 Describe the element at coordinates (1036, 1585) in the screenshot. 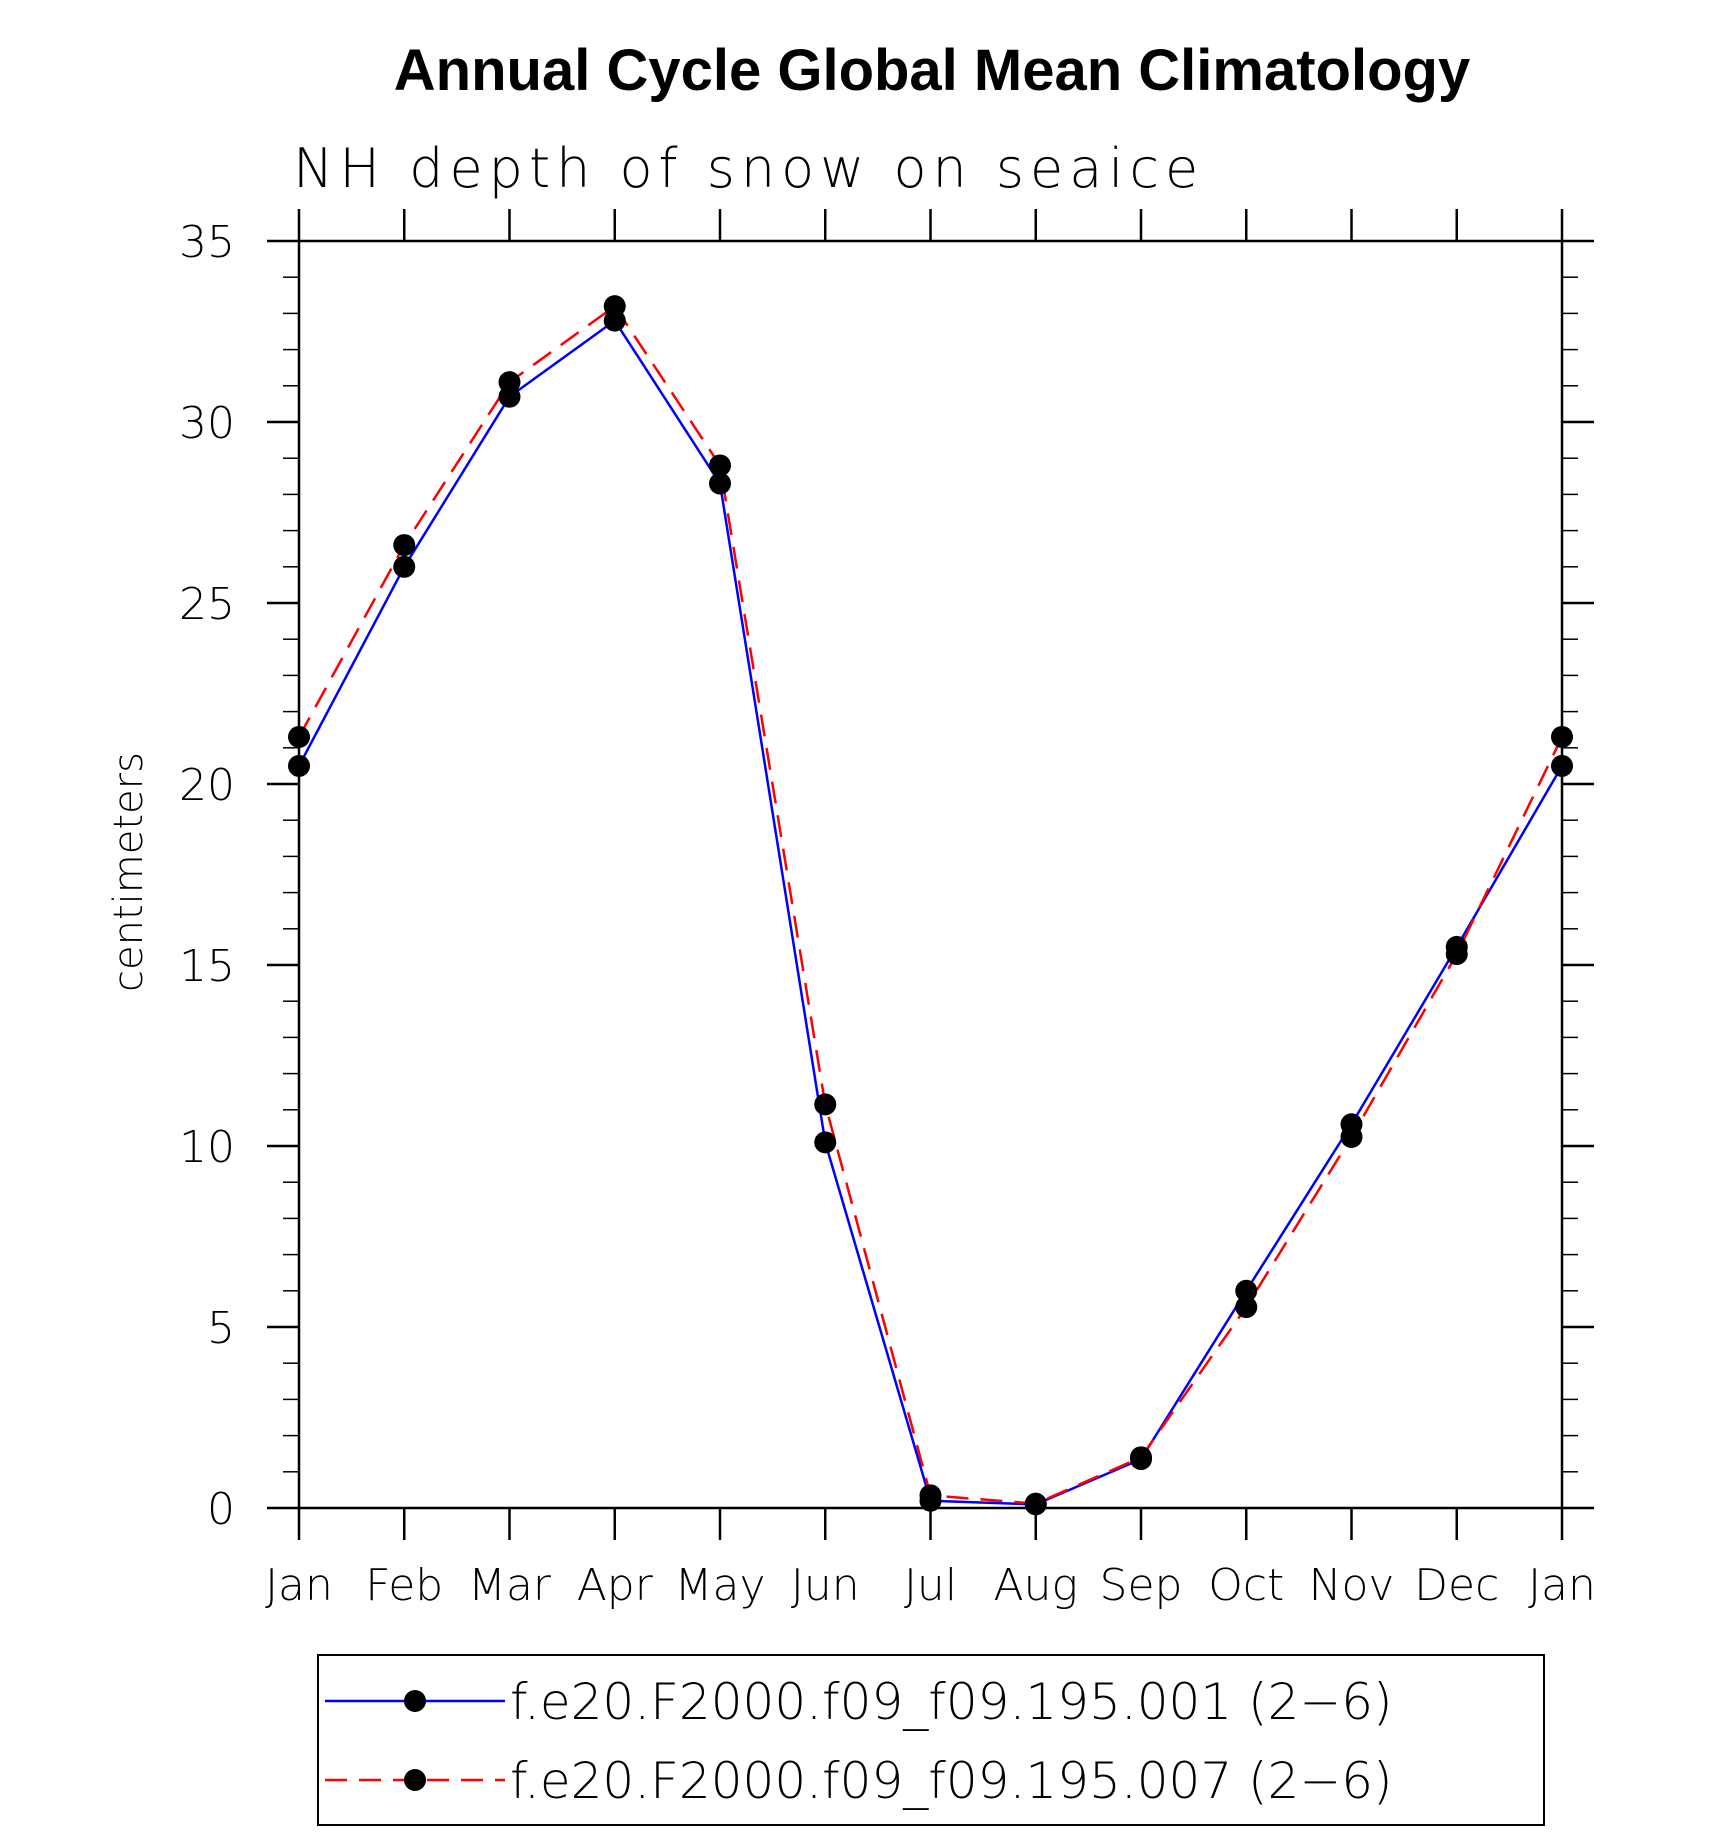

I see `x-tick-label: Aug` at that location.